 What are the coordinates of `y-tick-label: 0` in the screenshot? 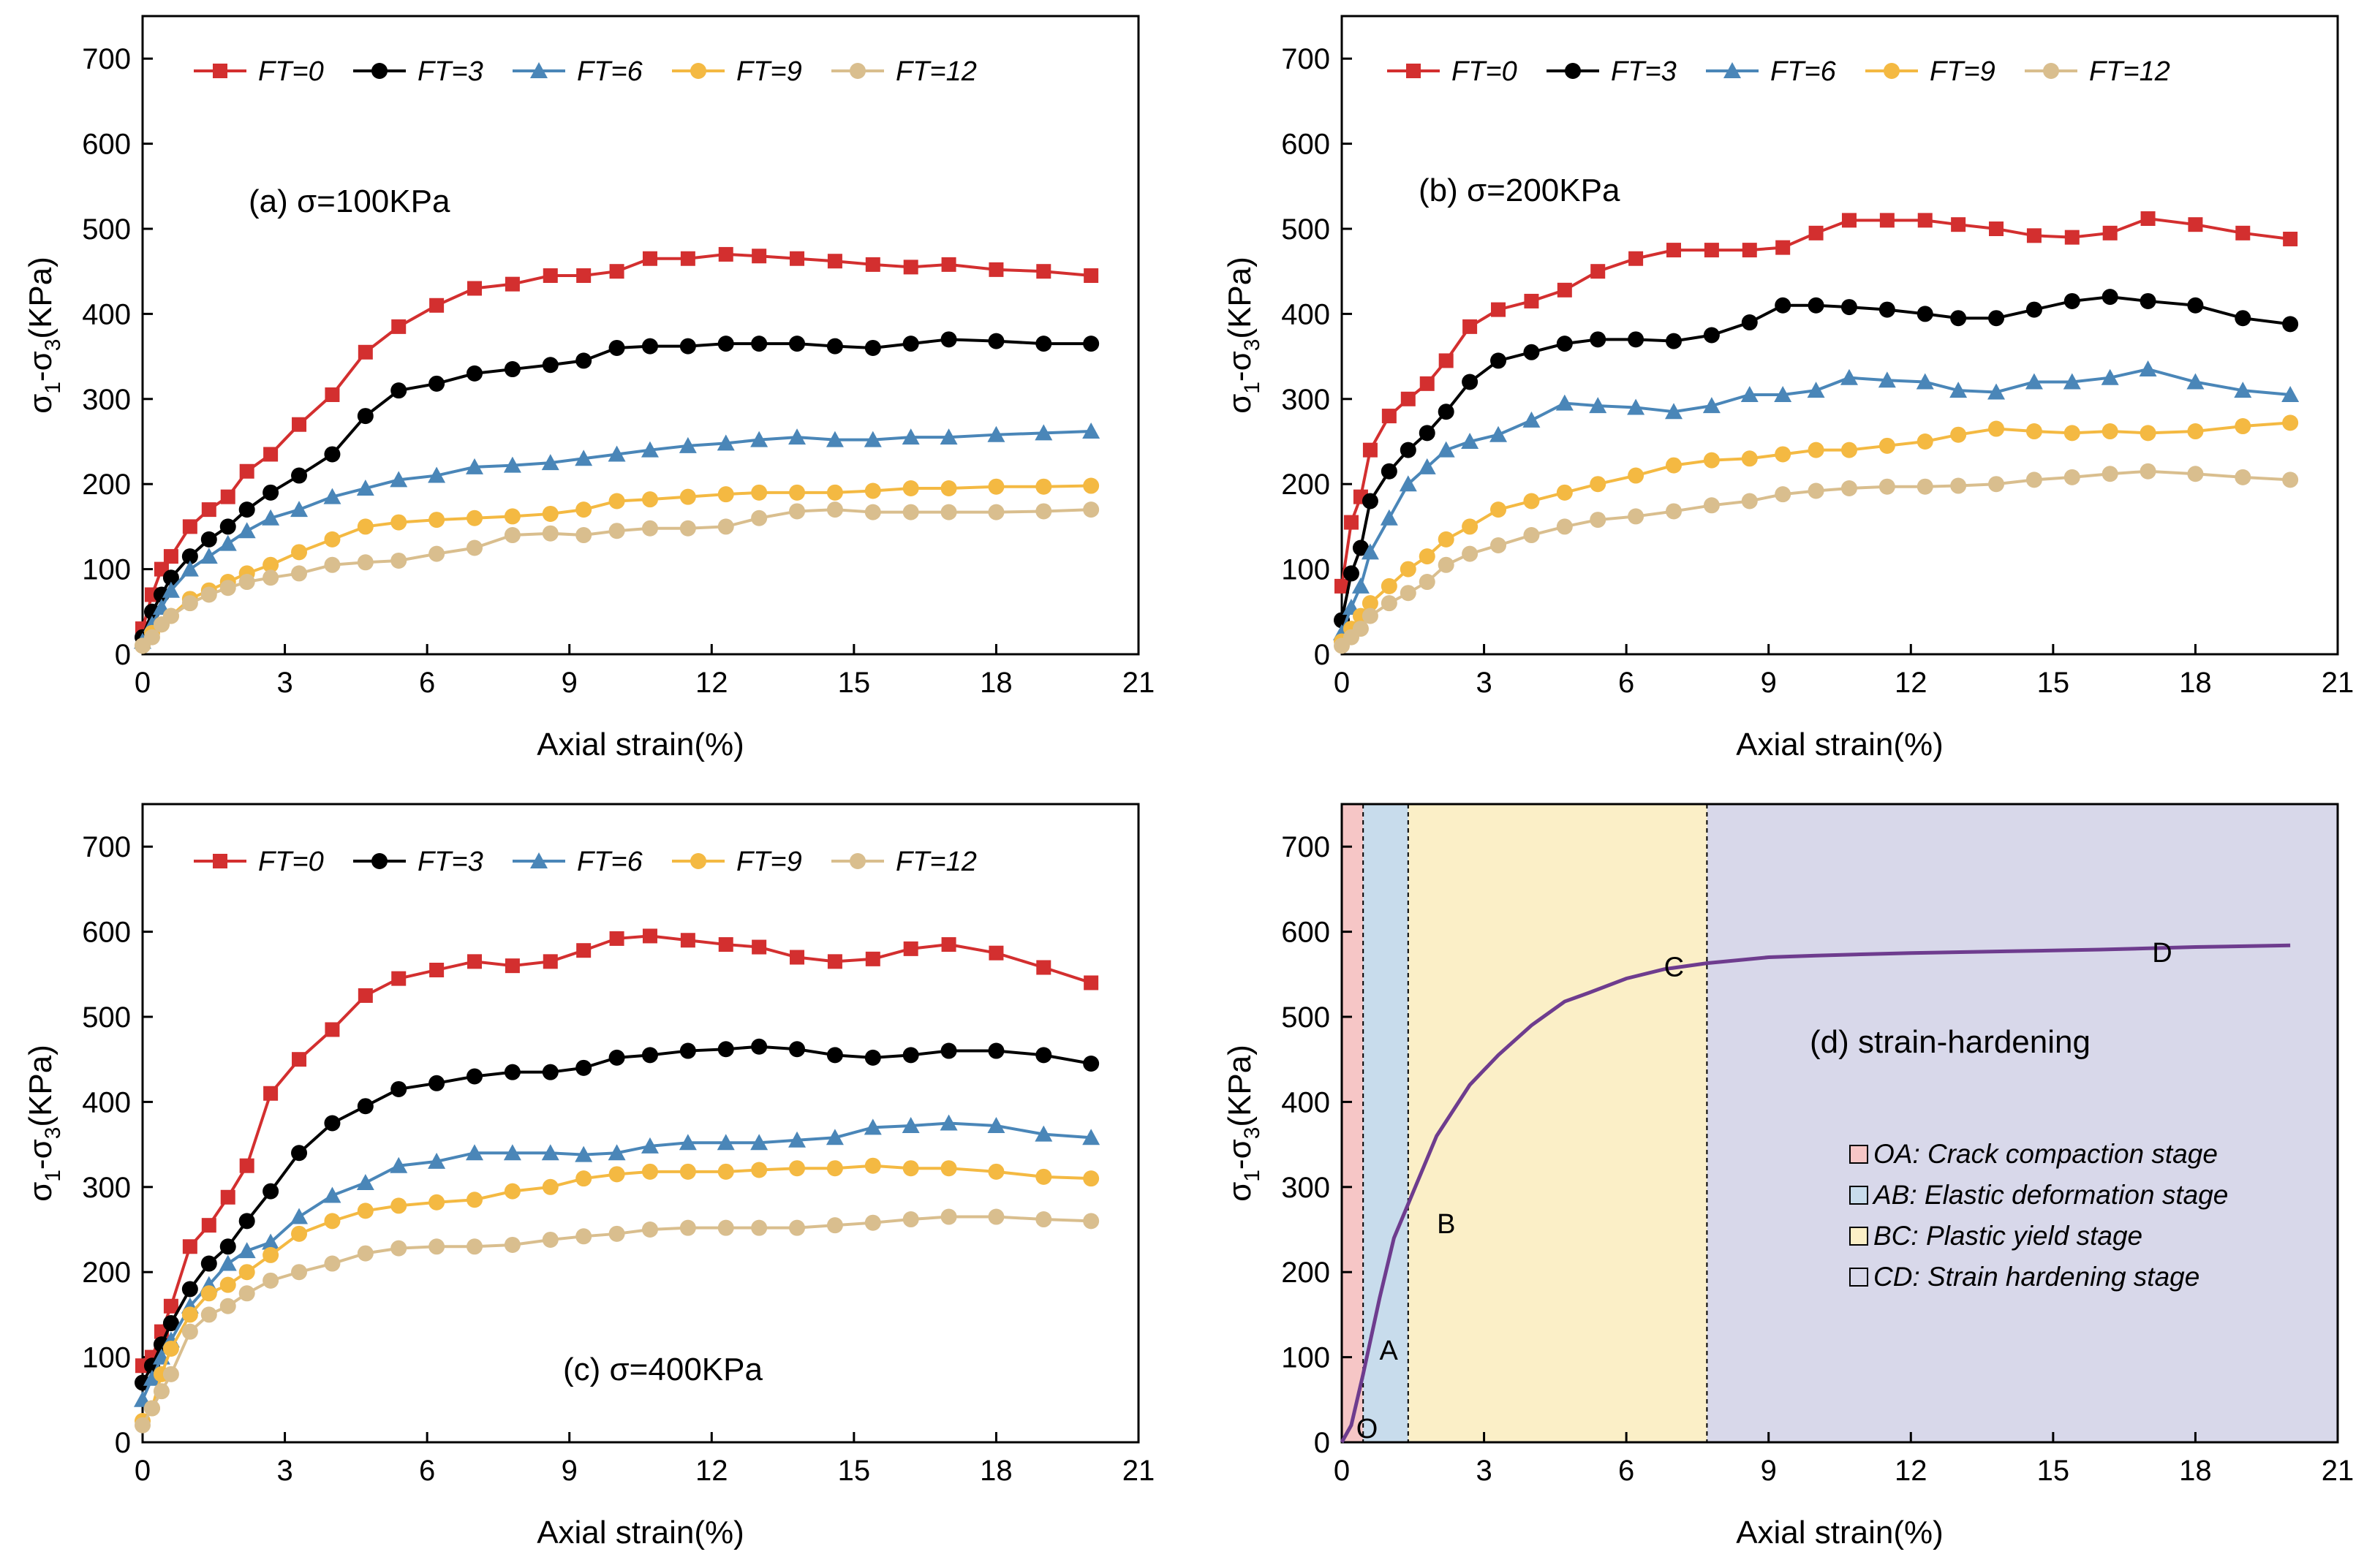 It's located at (1322, 655).